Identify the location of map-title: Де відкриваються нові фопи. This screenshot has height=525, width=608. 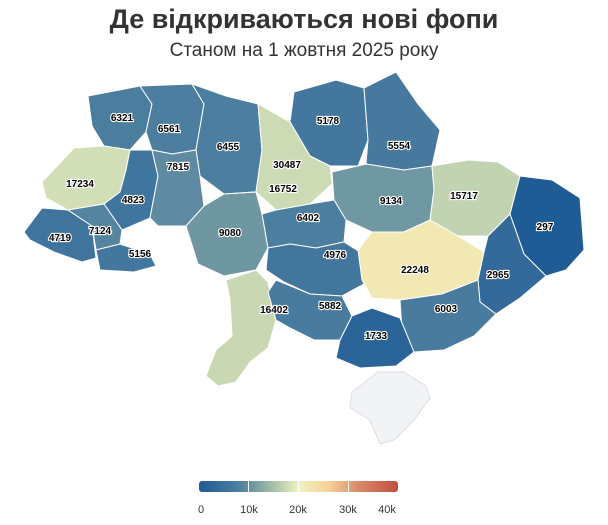
(304, 19).